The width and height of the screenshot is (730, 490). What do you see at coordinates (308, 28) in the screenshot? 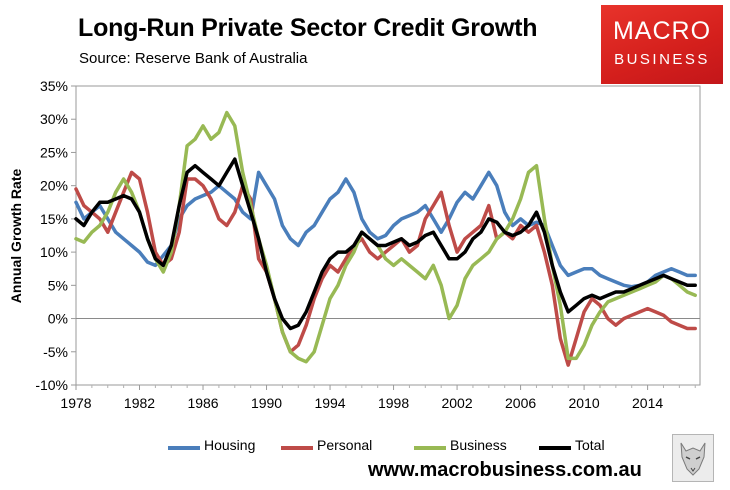
I see `chart-title: Long-Run Private Sector Credit Growth` at bounding box center [308, 28].